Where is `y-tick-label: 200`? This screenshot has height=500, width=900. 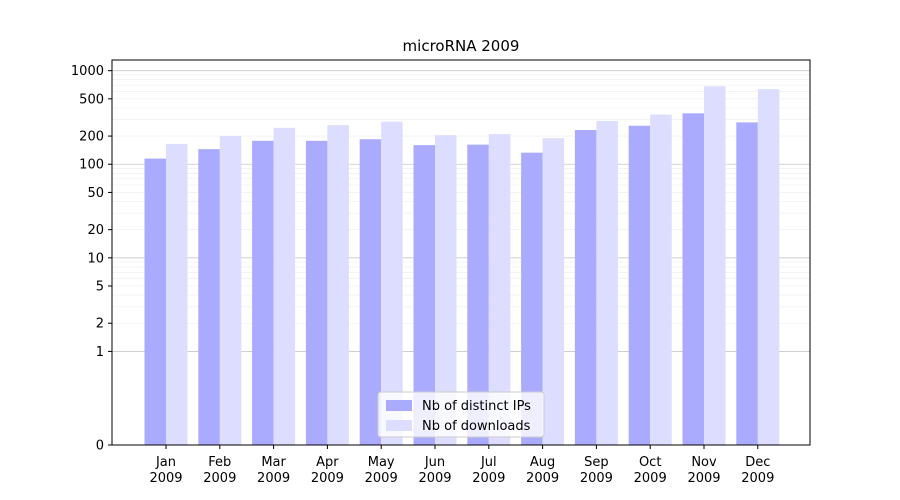
y-tick-label: 200 is located at coordinates (91, 137).